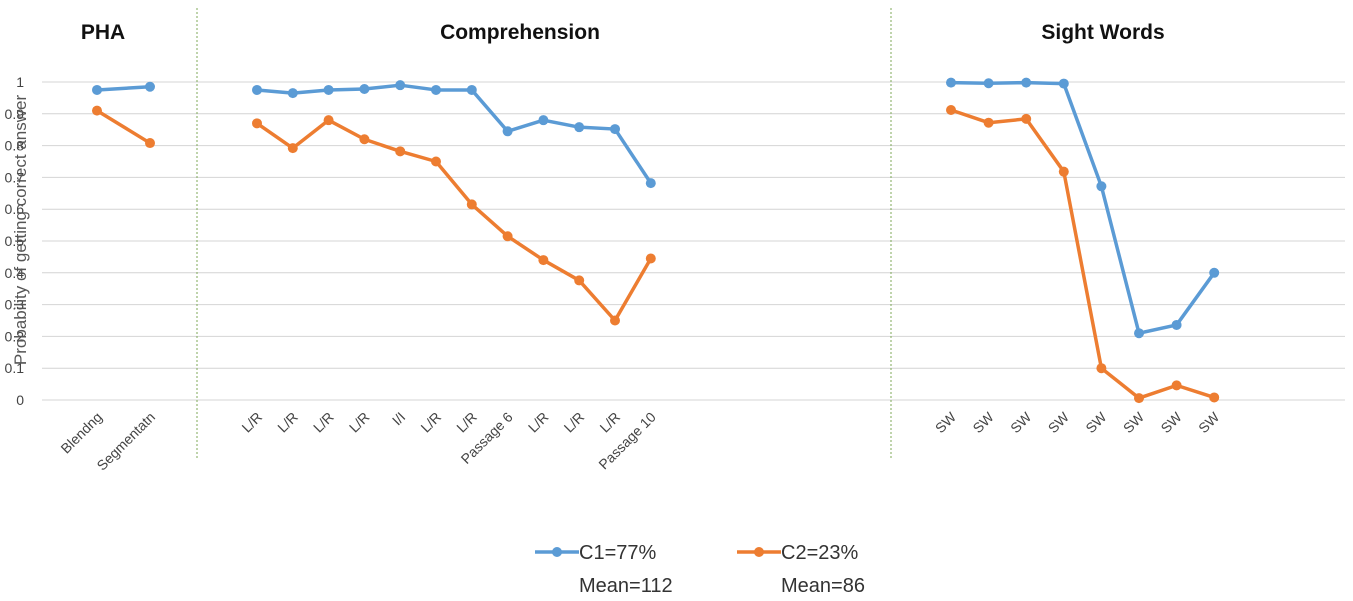  What do you see at coordinates (520, 32) in the screenshot?
I see `section-title: Comprehension` at bounding box center [520, 32].